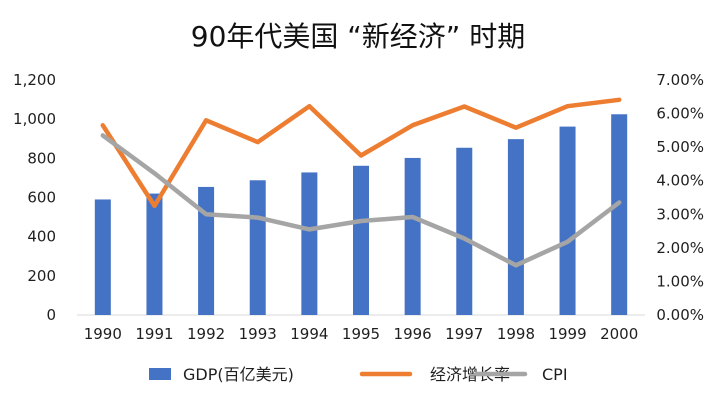 The width and height of the screenshot is (716, 406). I want to click on x-axis-tick-label: 1998, so click(516, 334).